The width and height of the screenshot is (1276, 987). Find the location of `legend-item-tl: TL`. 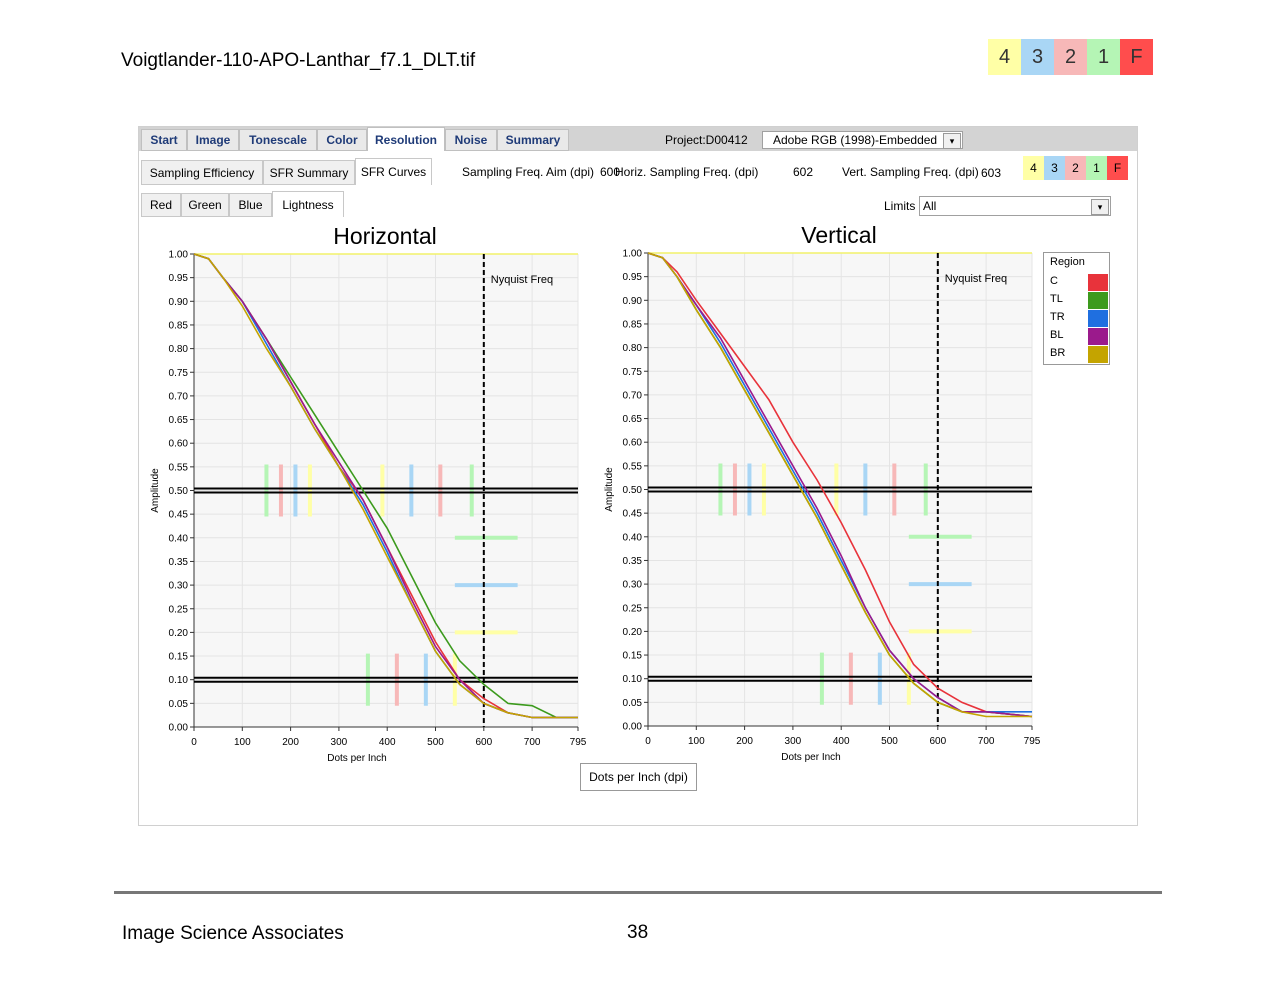

legend-item-tl: TL is located at coordinates (1079, 300).